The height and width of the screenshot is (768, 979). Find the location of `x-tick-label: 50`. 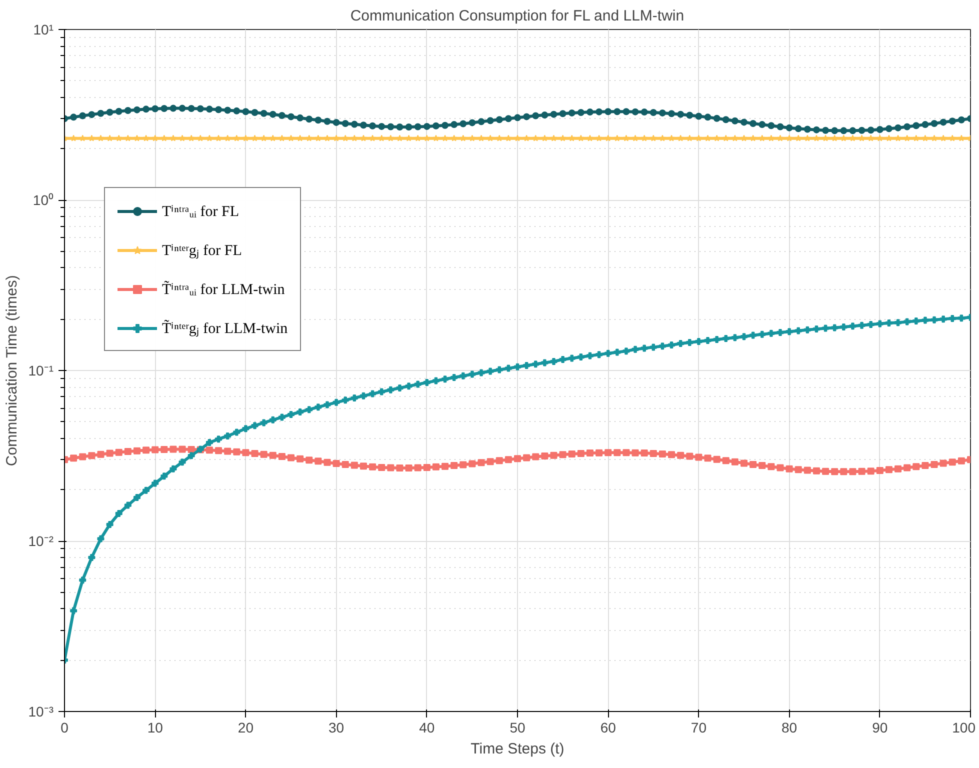

x-tick-label: 50 is located at coordinates (518, 728).